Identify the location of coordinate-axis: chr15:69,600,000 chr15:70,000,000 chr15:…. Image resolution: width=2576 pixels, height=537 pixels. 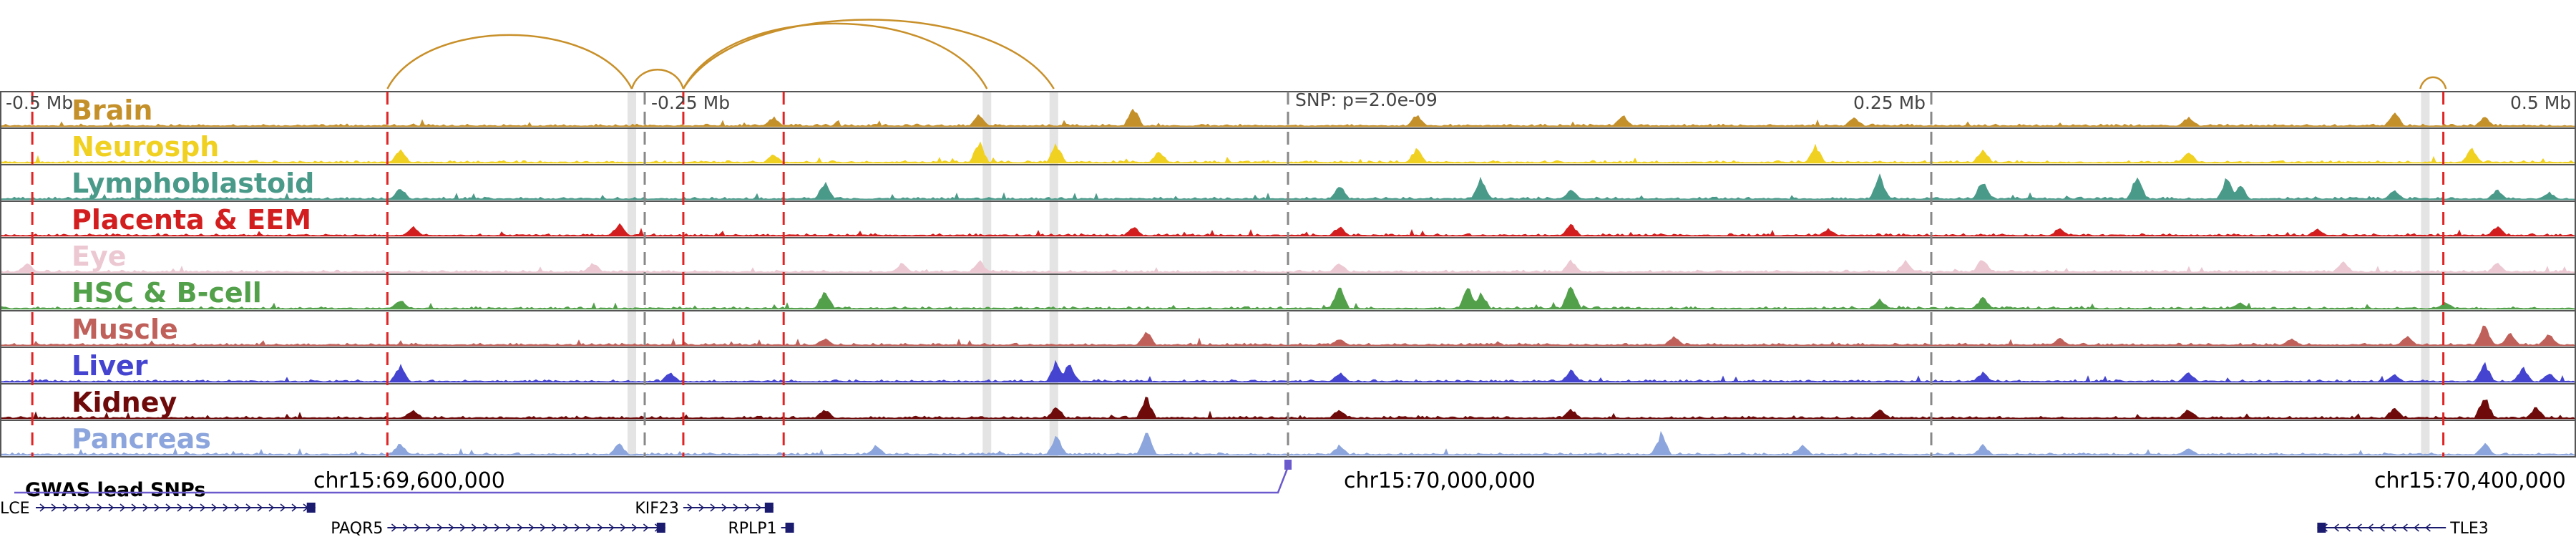
(1439, 480).